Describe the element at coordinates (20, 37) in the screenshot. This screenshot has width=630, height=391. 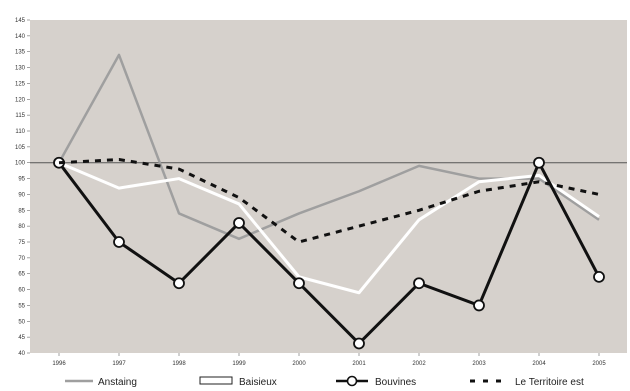
I see `y-tick-label: 140` at that location.